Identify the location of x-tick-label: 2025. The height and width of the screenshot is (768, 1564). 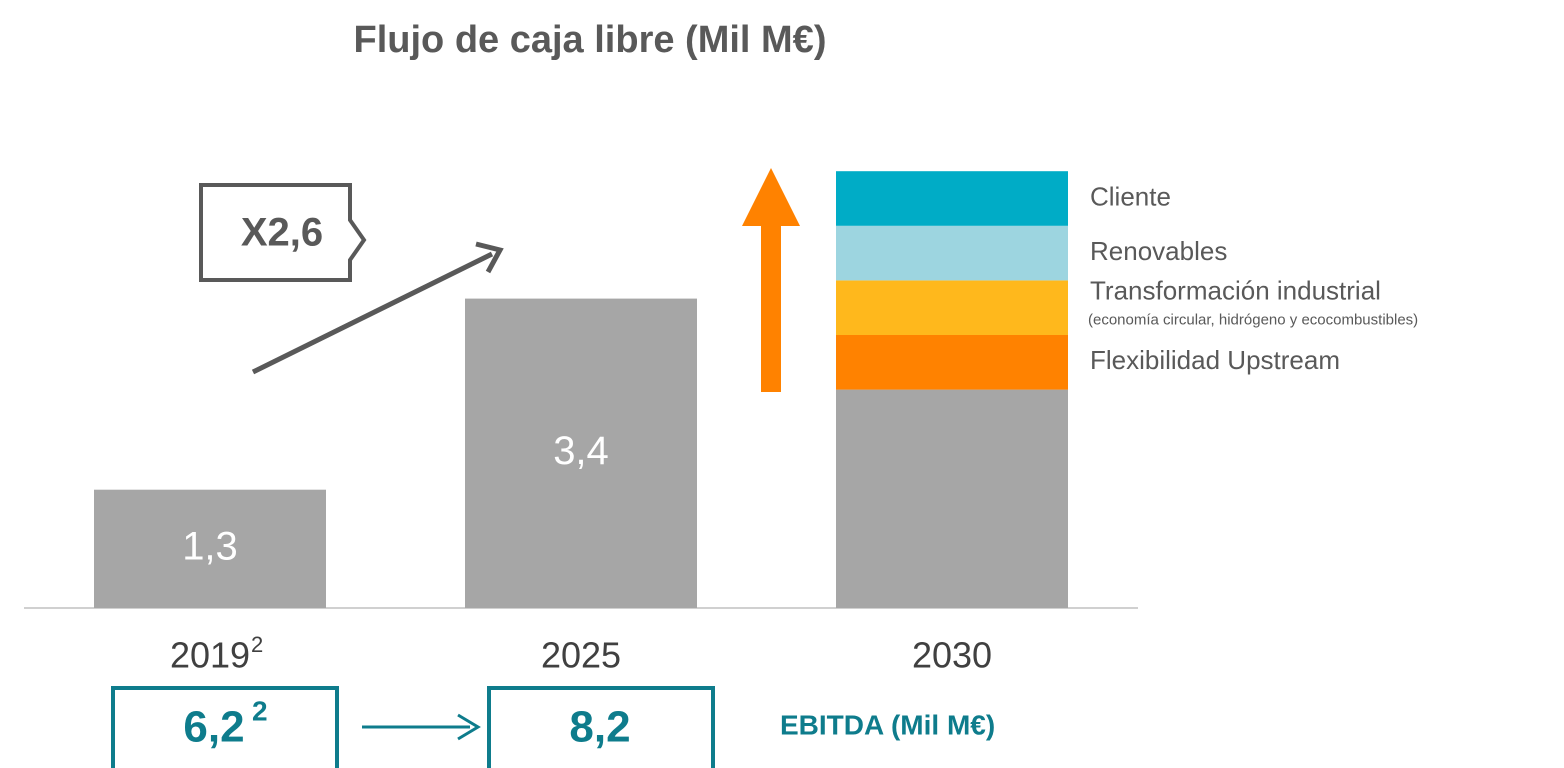
(581, 655).